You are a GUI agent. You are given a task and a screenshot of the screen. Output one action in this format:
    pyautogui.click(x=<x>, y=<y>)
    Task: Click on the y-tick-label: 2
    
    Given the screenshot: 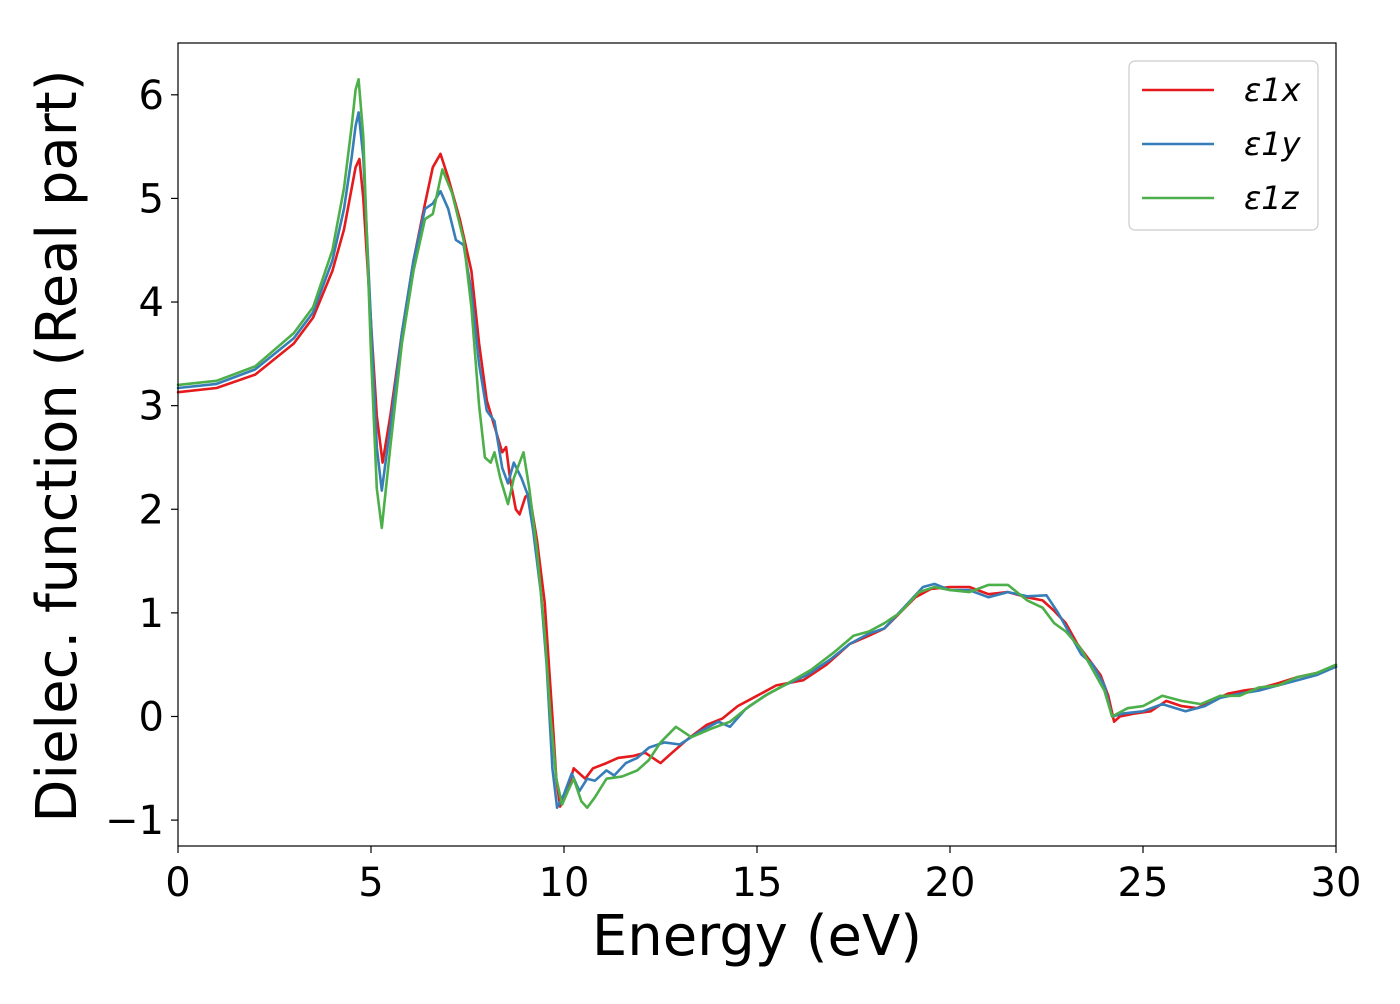 What is the action you would take?
    pyautogui.click(x=151, y=510)
    